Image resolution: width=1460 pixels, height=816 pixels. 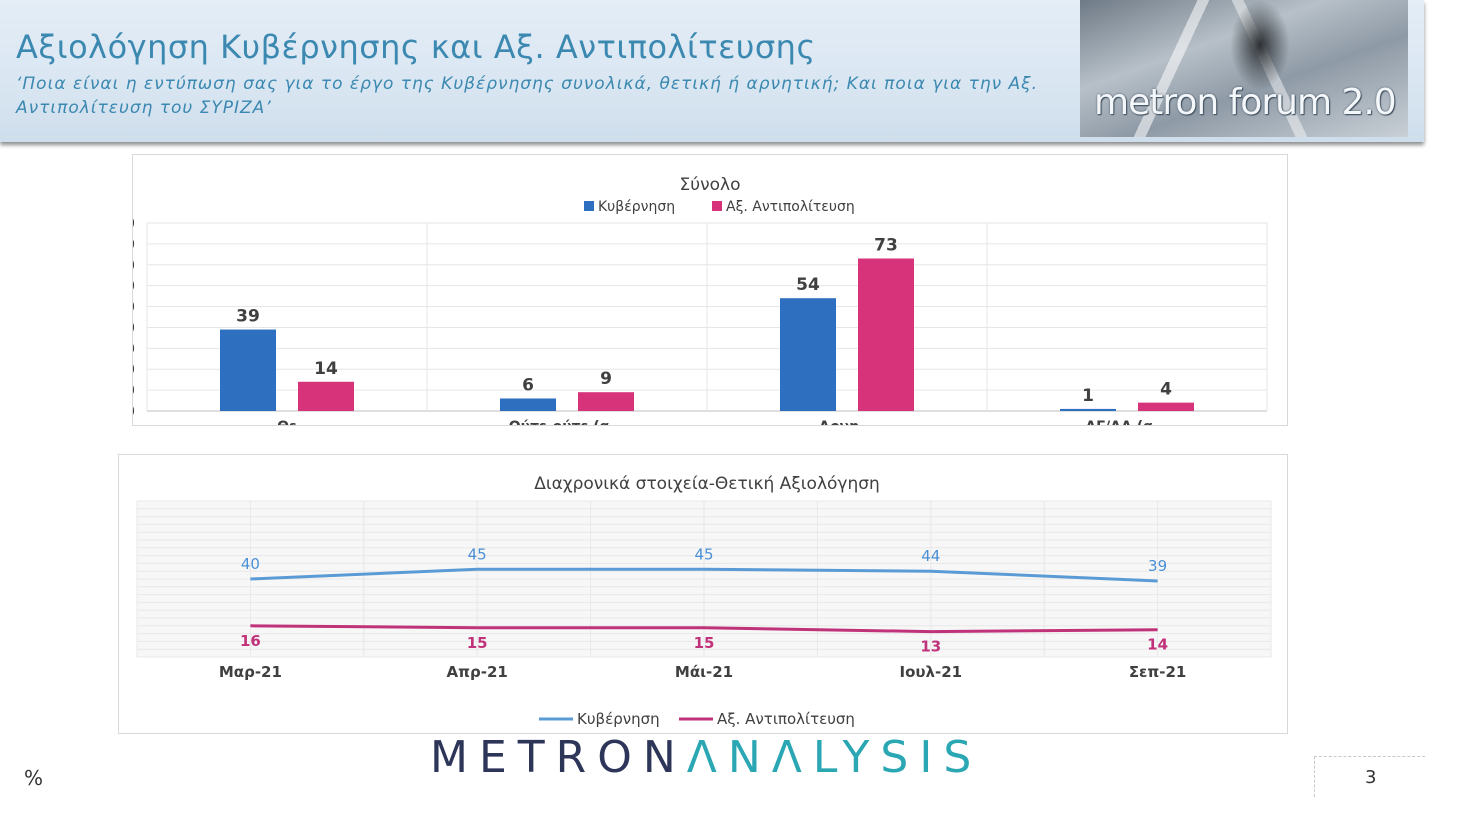 I want to click on data-label-0-1: 6, so click(x=528, y=385).